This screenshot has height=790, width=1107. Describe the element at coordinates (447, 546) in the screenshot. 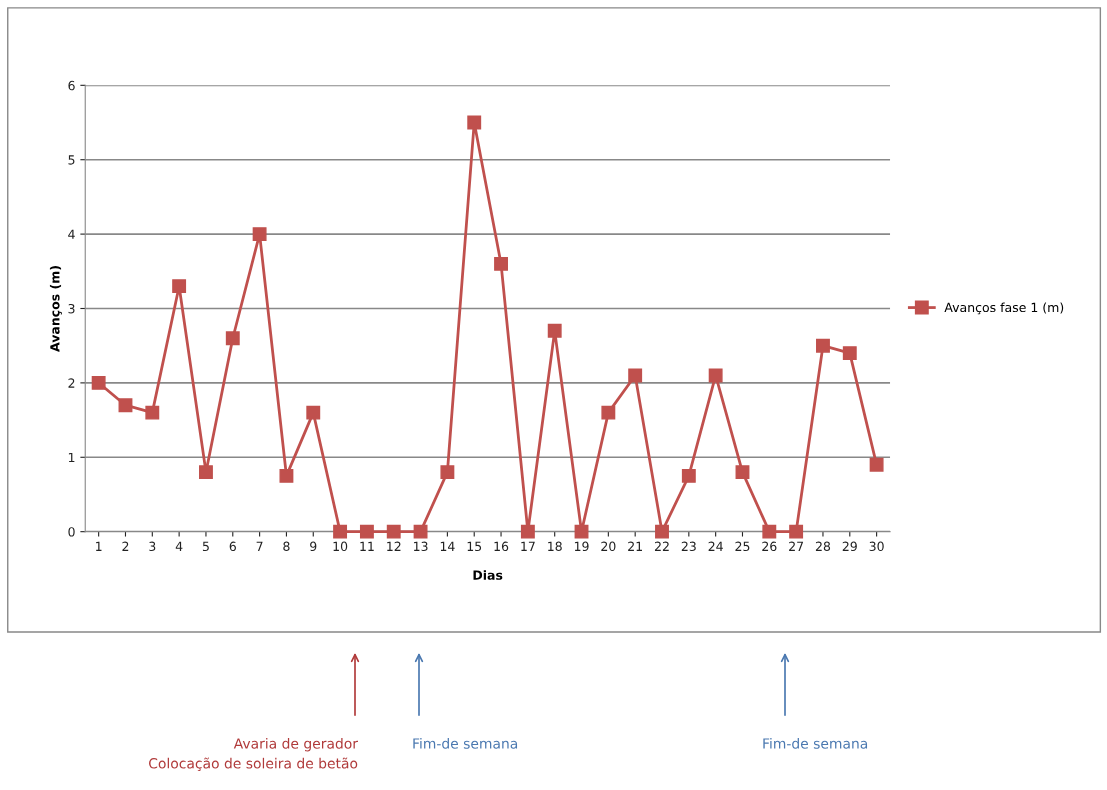

I see `x-tick-label: 14` at that location.